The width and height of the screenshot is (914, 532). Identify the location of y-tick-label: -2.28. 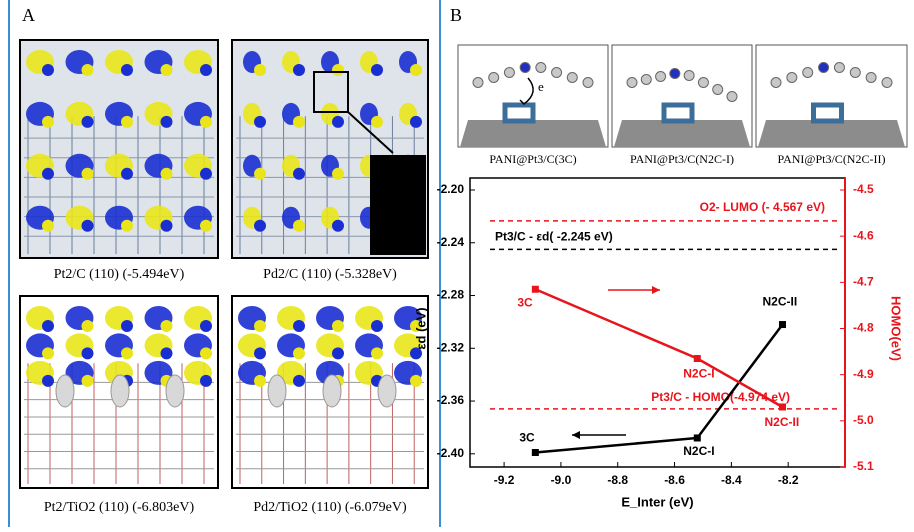
(451, 295).